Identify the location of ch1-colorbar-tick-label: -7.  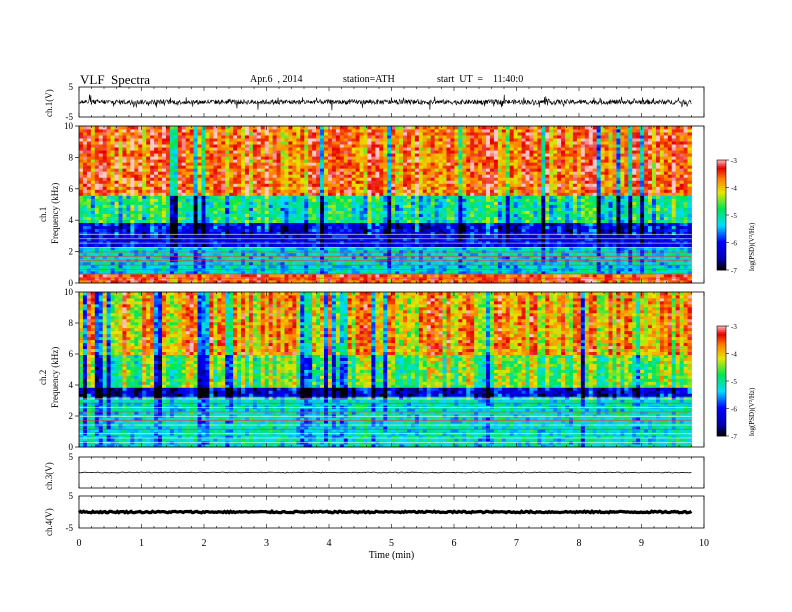
(734, 271).